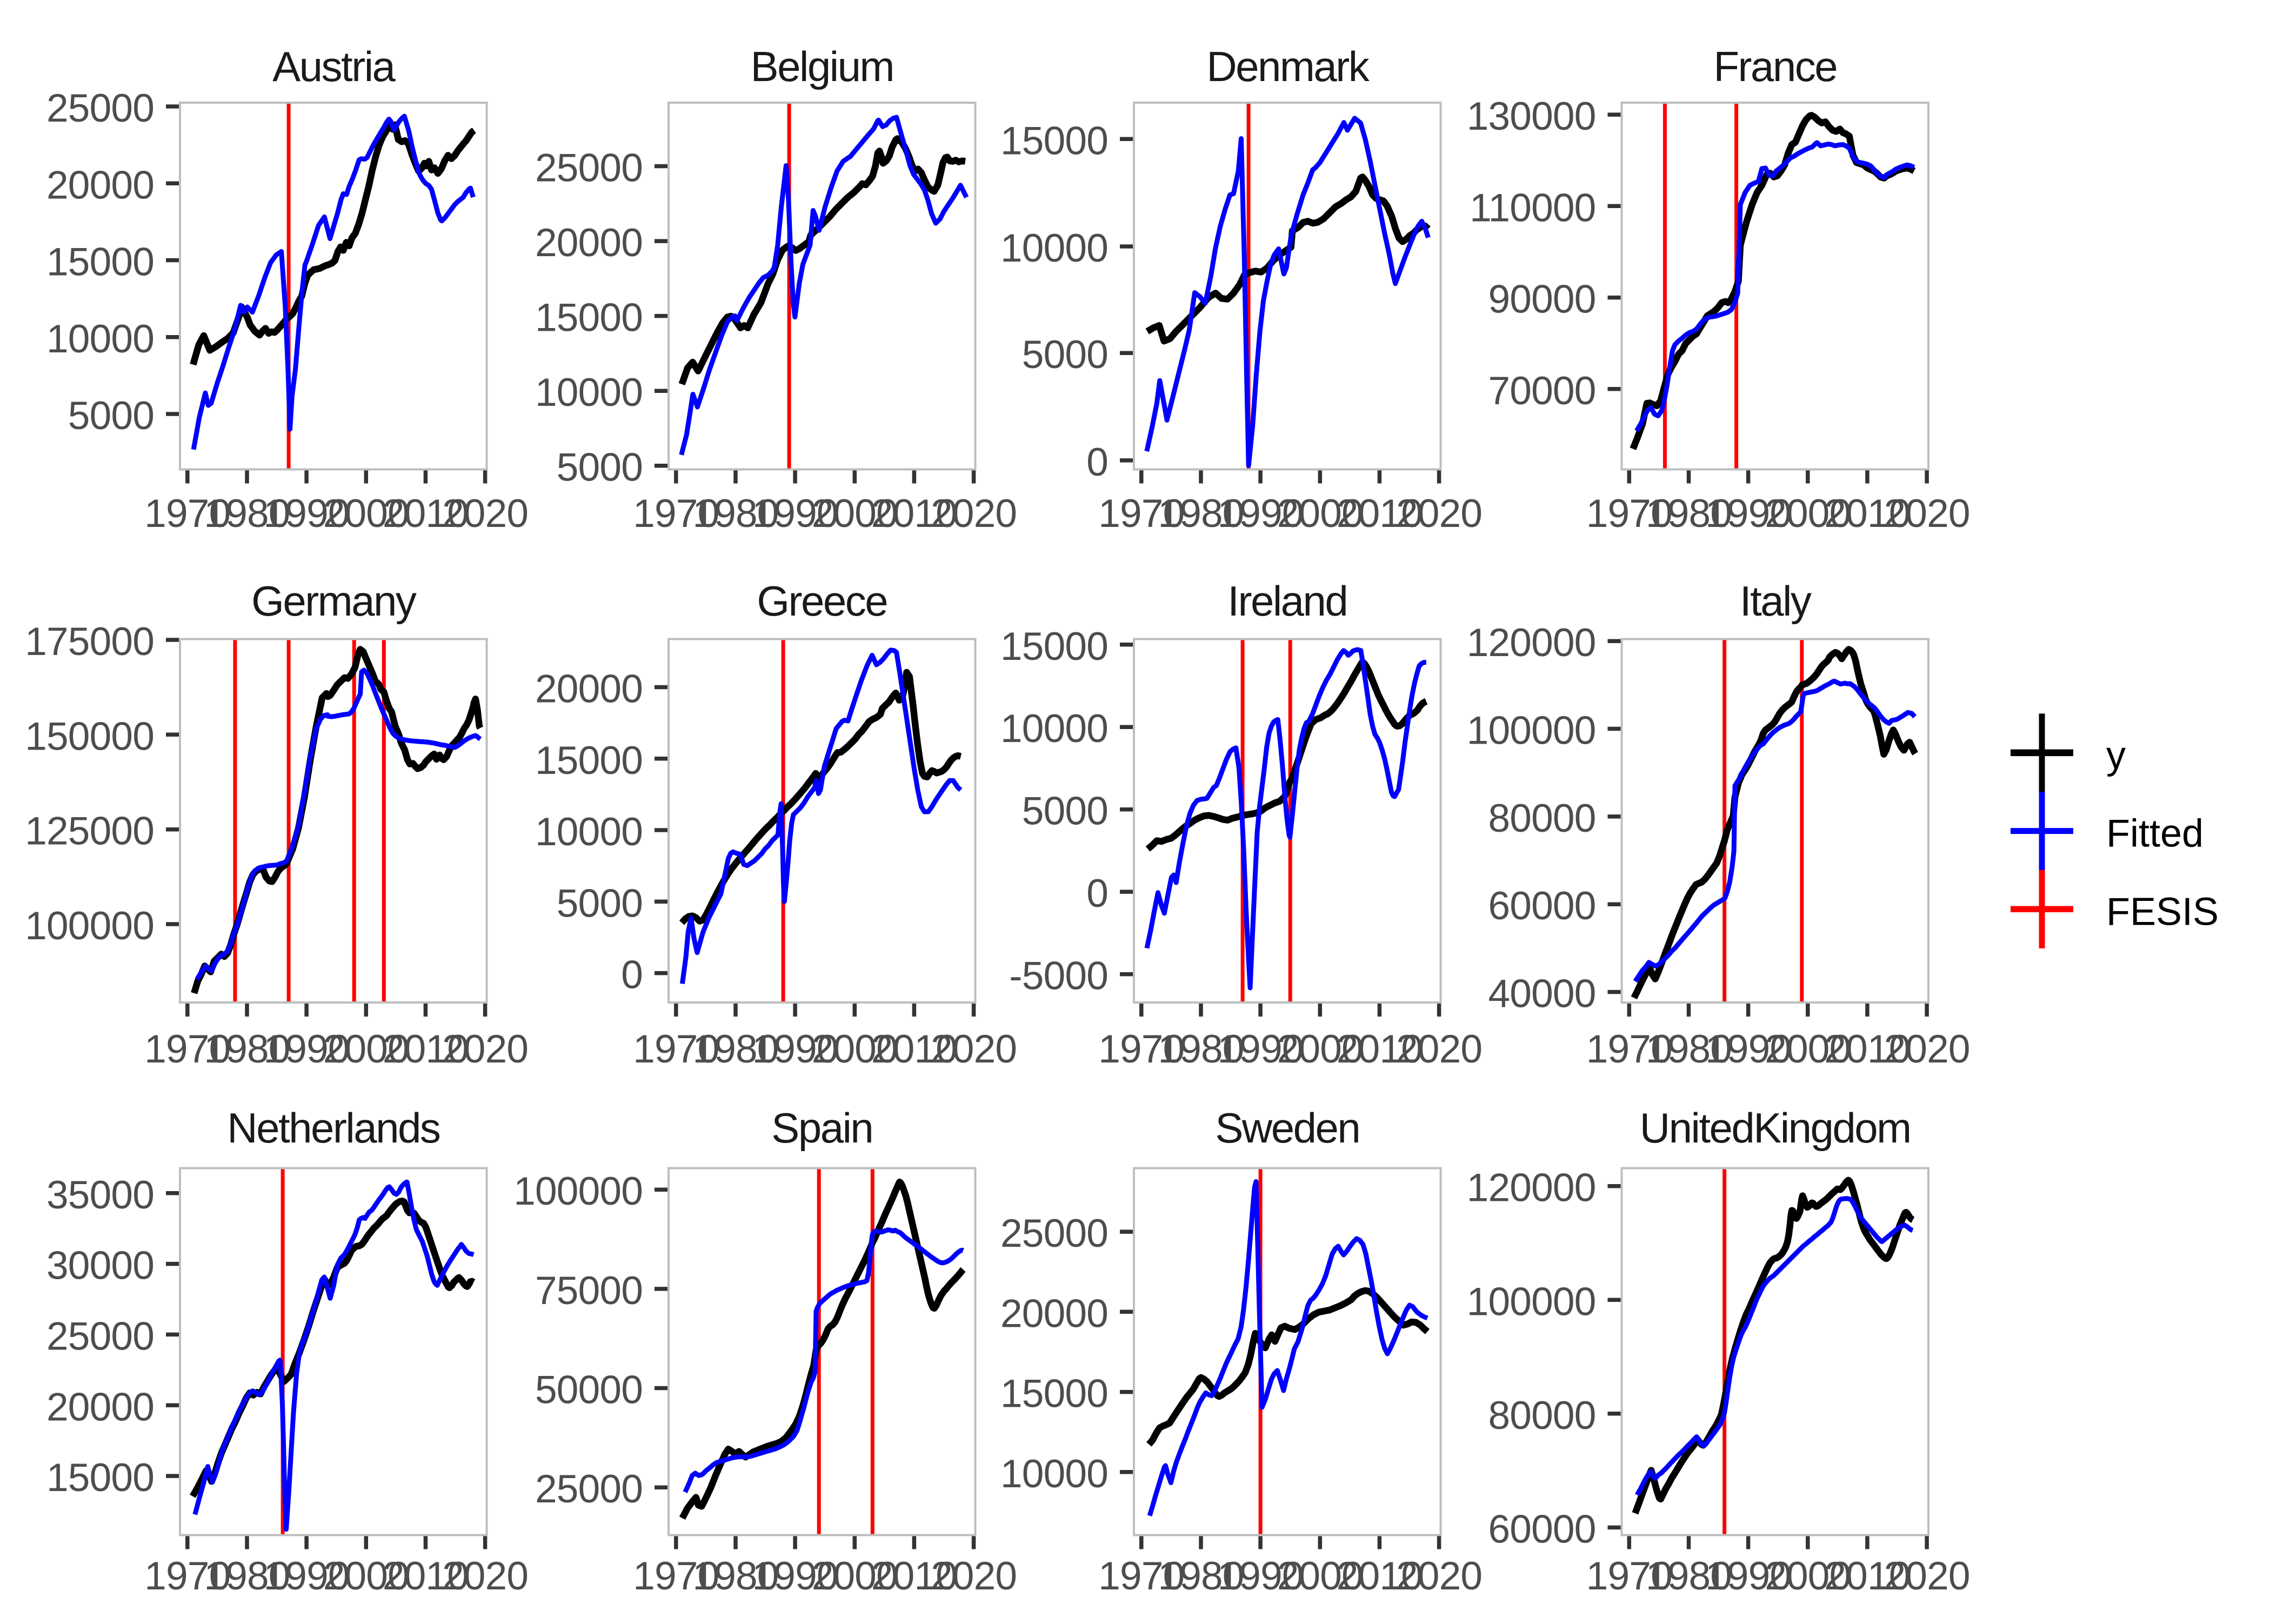 This screenshot has width=2270, height=1624. I want to click on svg-text: Italy, so click(1776, 601).